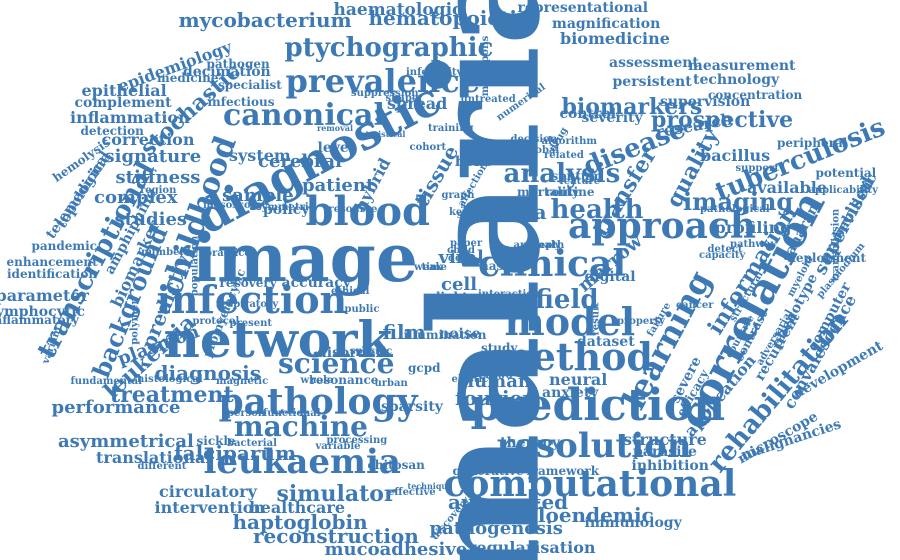 This screenshot has height=560, width=900. What do you see at coordinates (336, 363) in the screenshot?
I see `word-cloud-word: science` at bounding box center [336, 363].